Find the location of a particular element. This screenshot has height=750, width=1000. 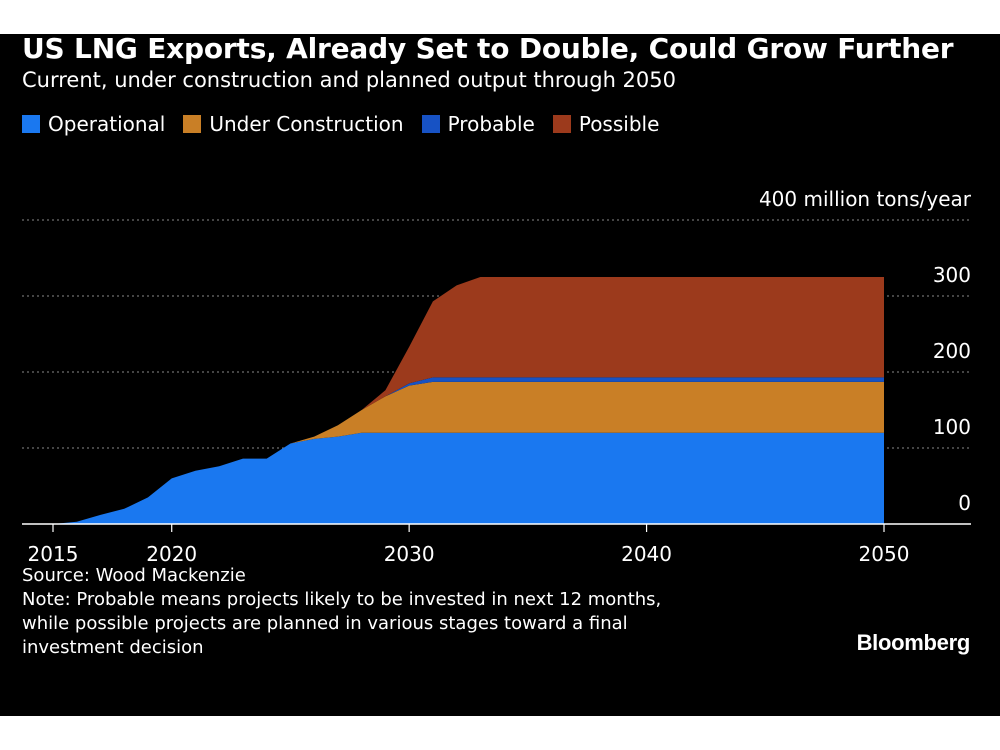

legend-swatch-operational is located at coordinates (31, 124).